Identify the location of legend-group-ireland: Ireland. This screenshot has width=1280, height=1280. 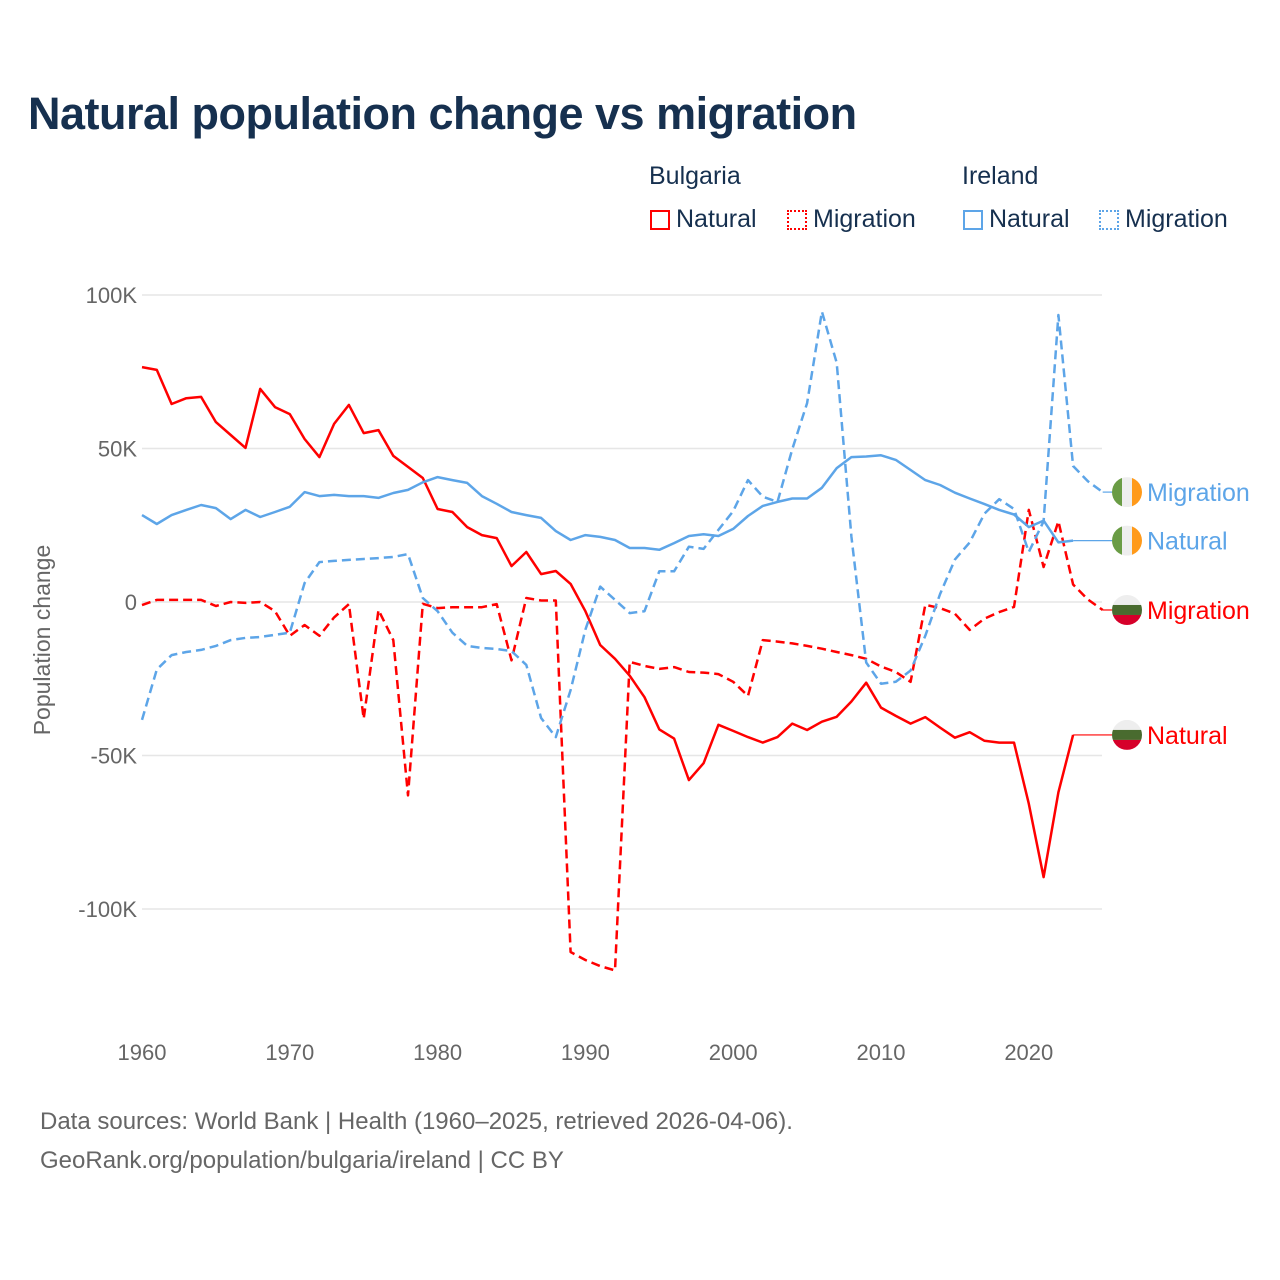
(1000, 176).